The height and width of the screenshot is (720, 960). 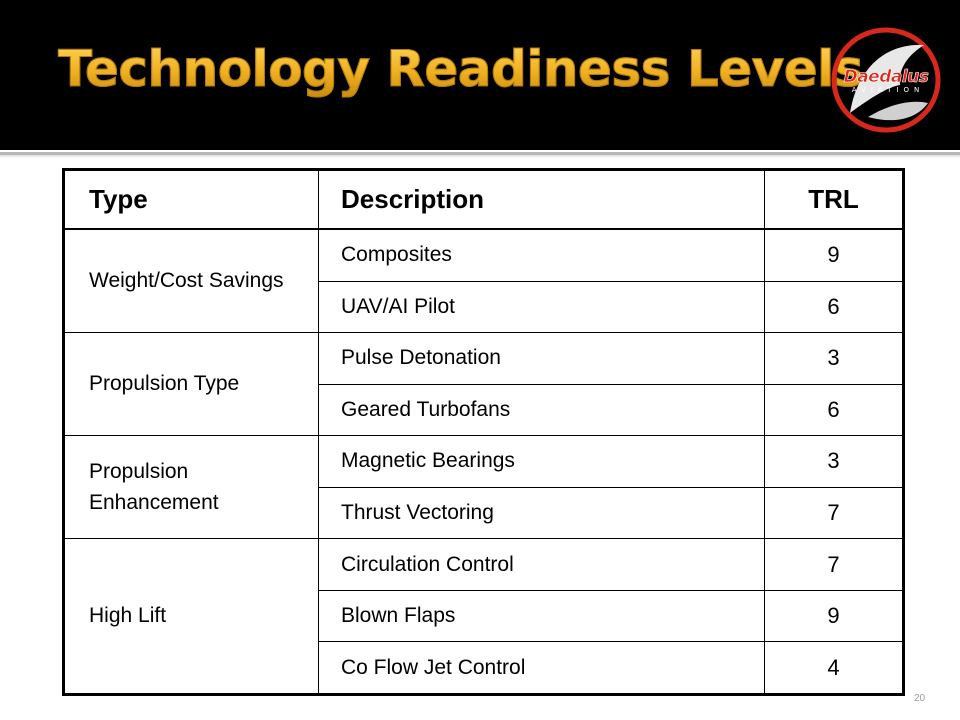 What do you see at coordinates (888, 90) in the screenshot?
I see `logo-subtitle: AVIATION` at bounding box center [888, 90].